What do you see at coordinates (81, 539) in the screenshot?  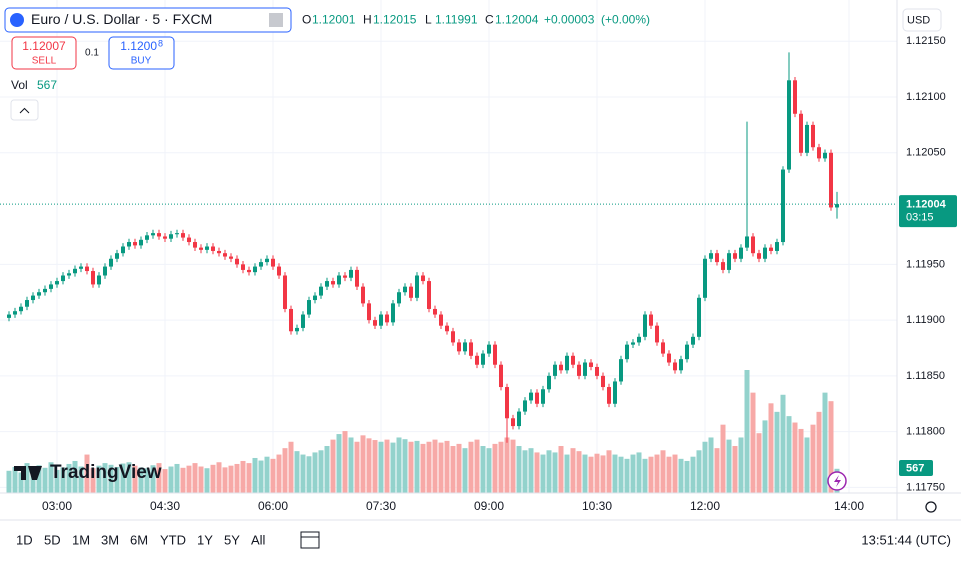 I see `range-button: 1M` at bounding box center [81, 539].